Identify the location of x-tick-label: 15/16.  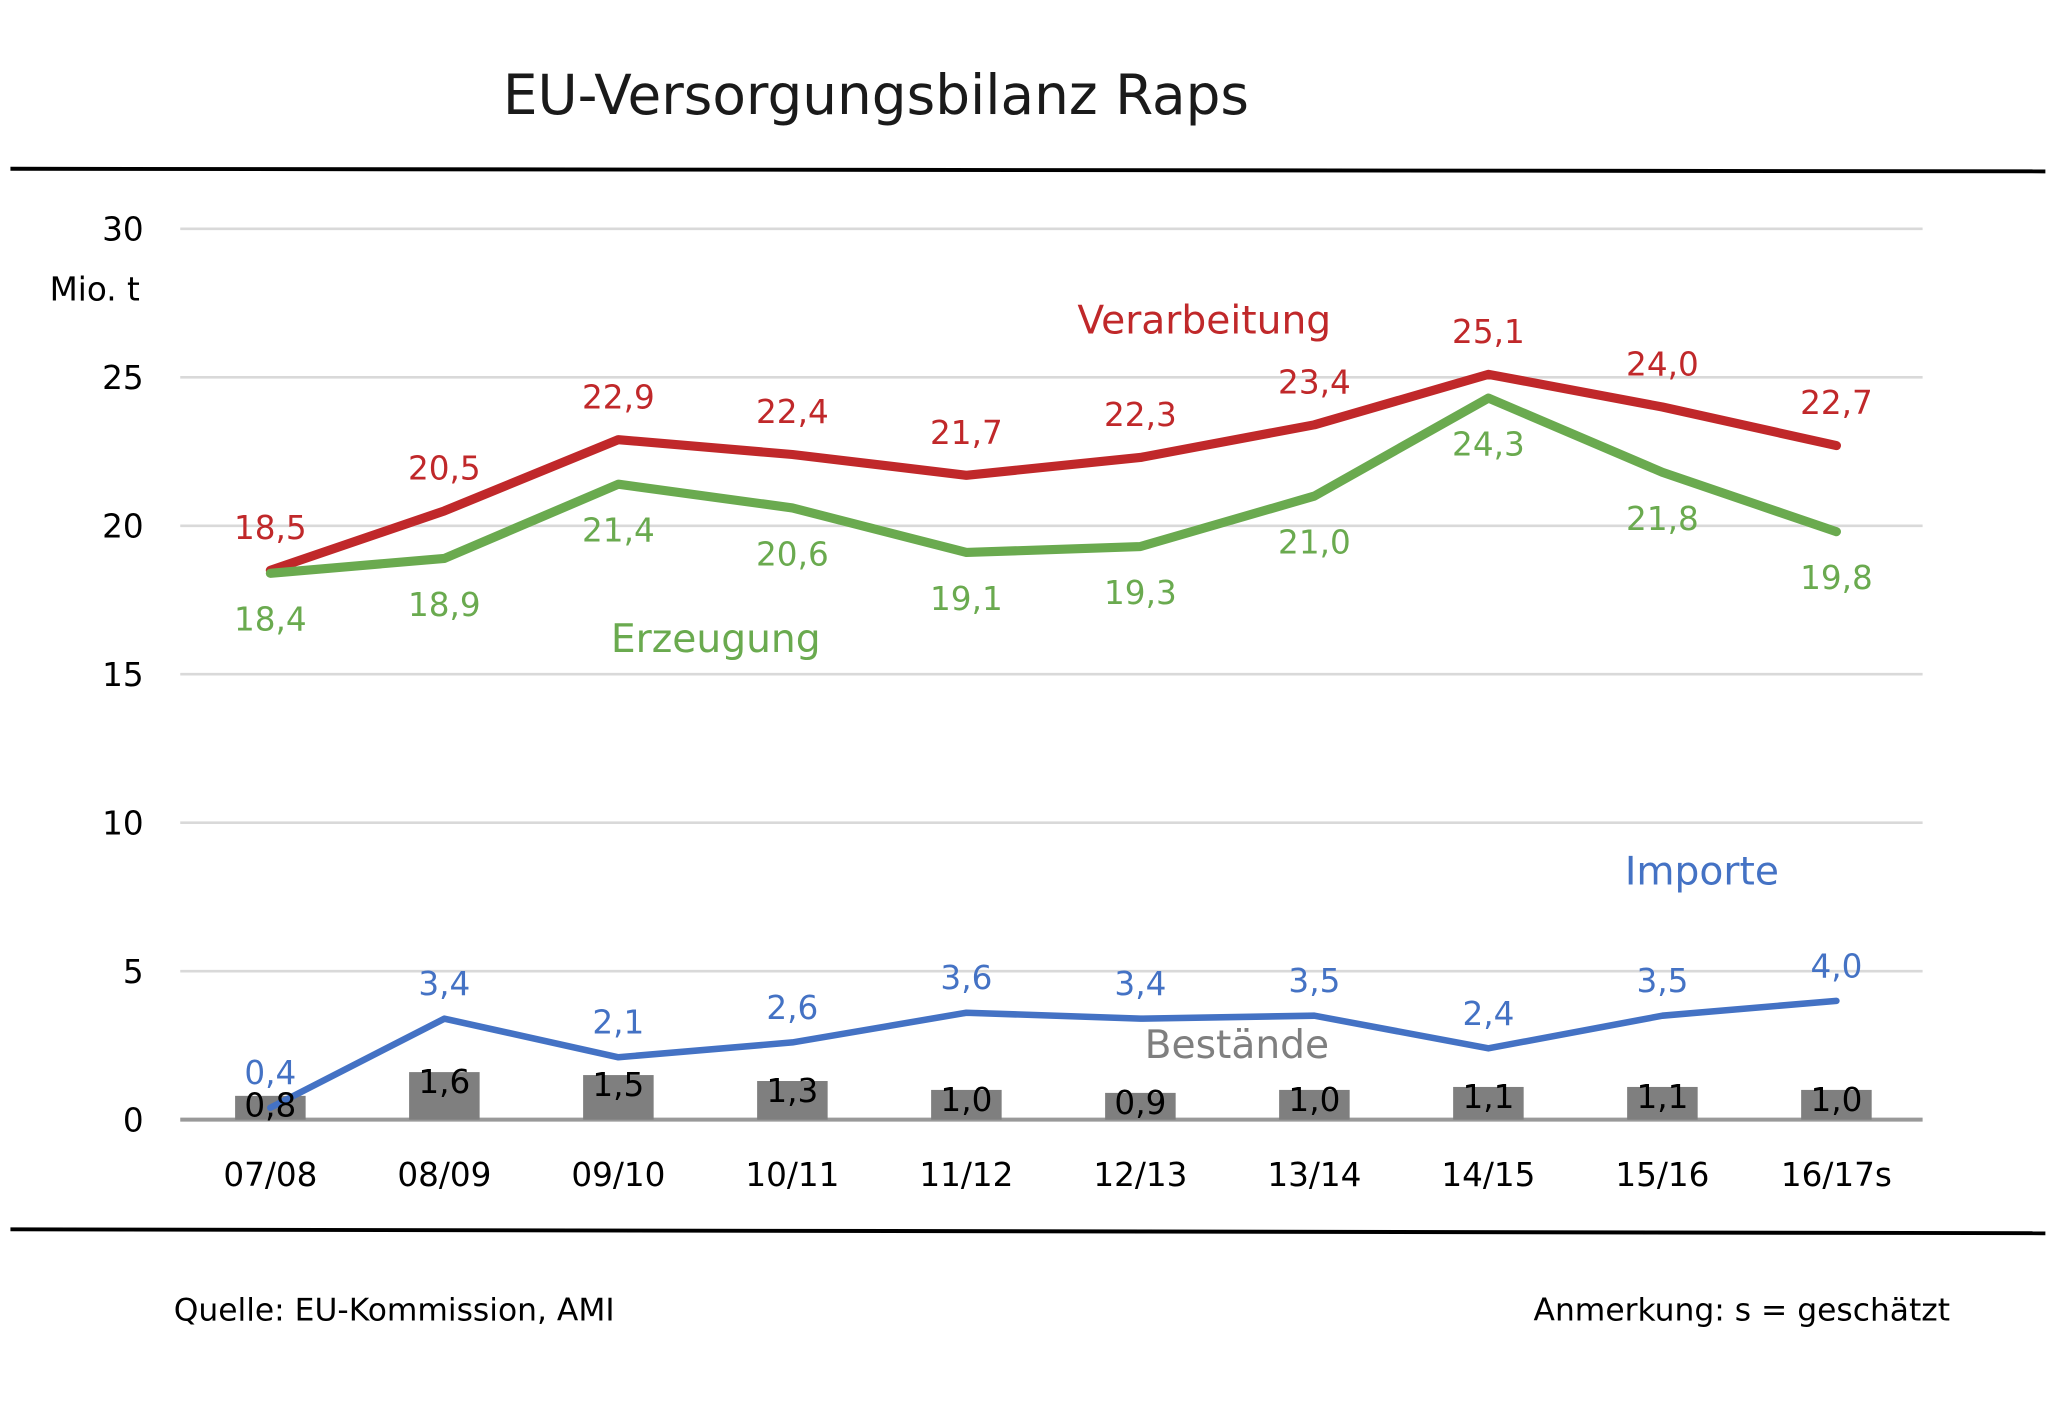
(1662, 1175).